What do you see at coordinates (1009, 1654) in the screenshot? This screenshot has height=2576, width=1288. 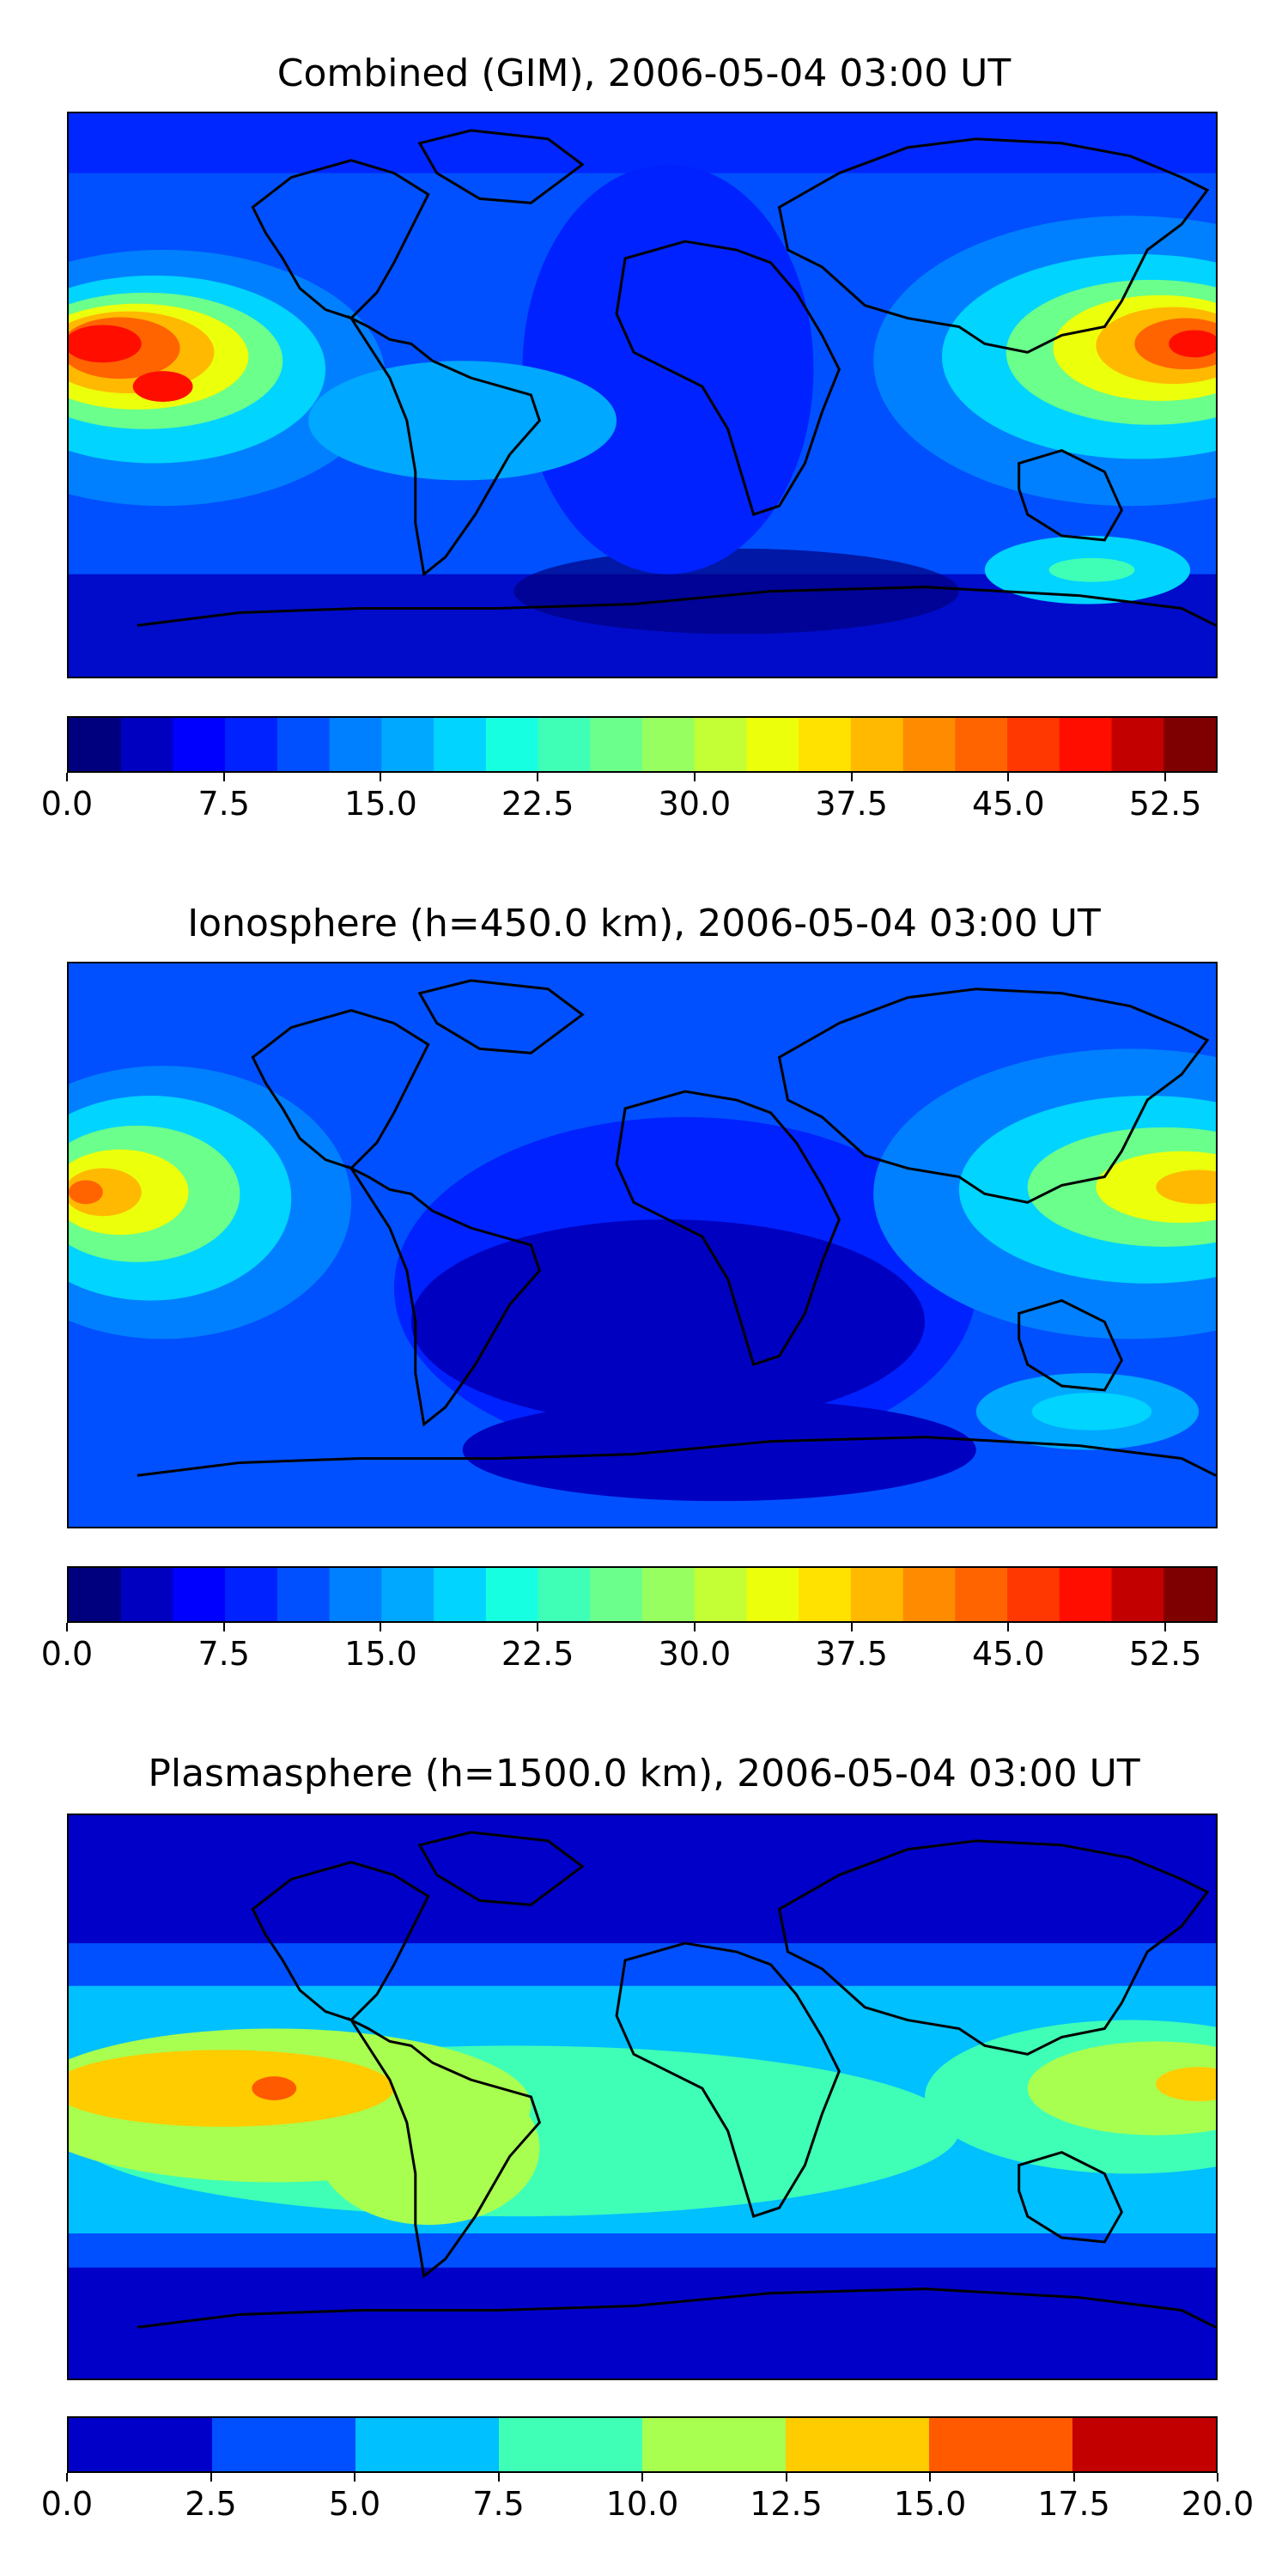 I see `tick-label: 45.0` at bounding box center [1009, 1654].